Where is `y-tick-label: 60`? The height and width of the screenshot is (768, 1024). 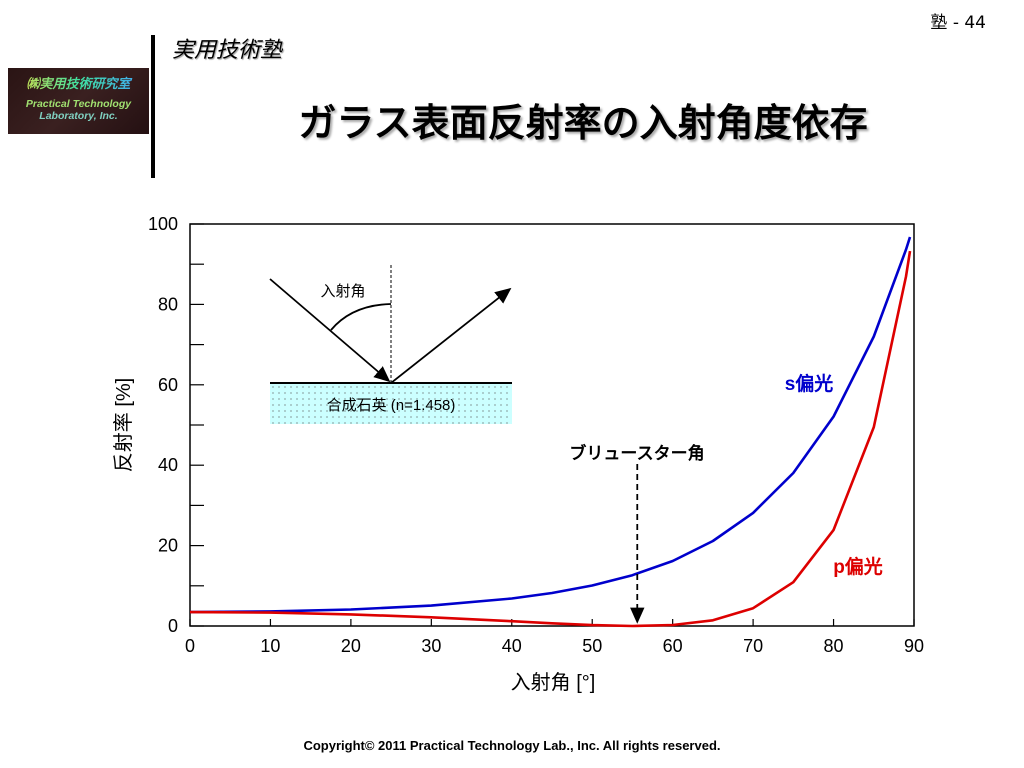 y-tick-label: 60 is located at coordinates (168, 385).